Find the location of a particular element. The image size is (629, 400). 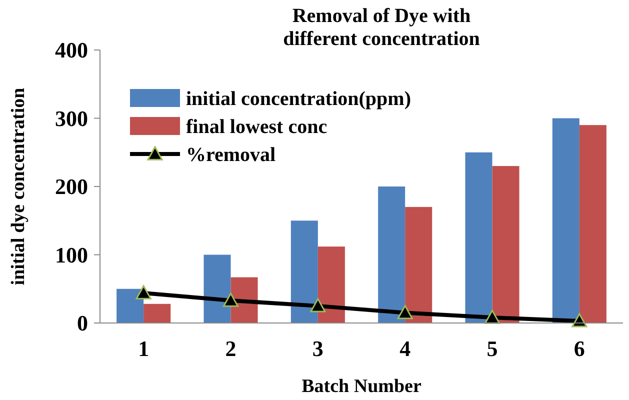

y-tick-label: 200 is located at coordinates (71, 187).